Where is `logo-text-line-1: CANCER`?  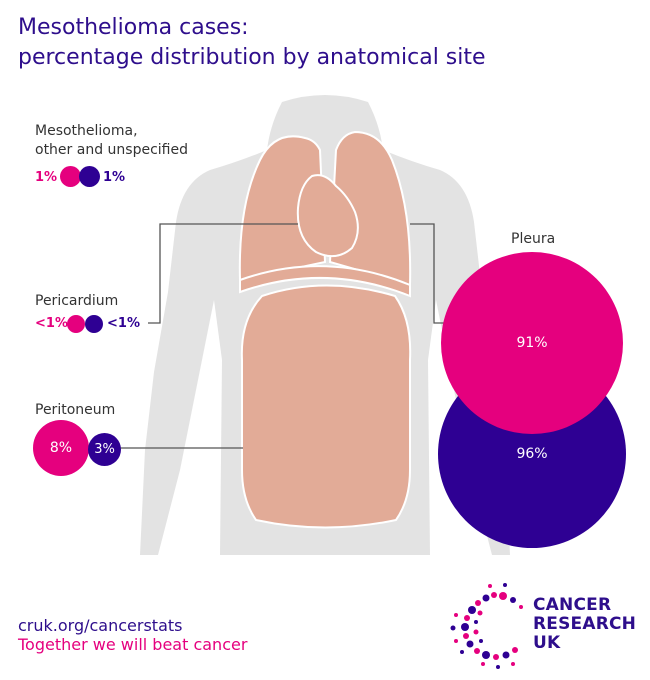 logo-text-line-1: CANCER is located at coordinates (572, 605).